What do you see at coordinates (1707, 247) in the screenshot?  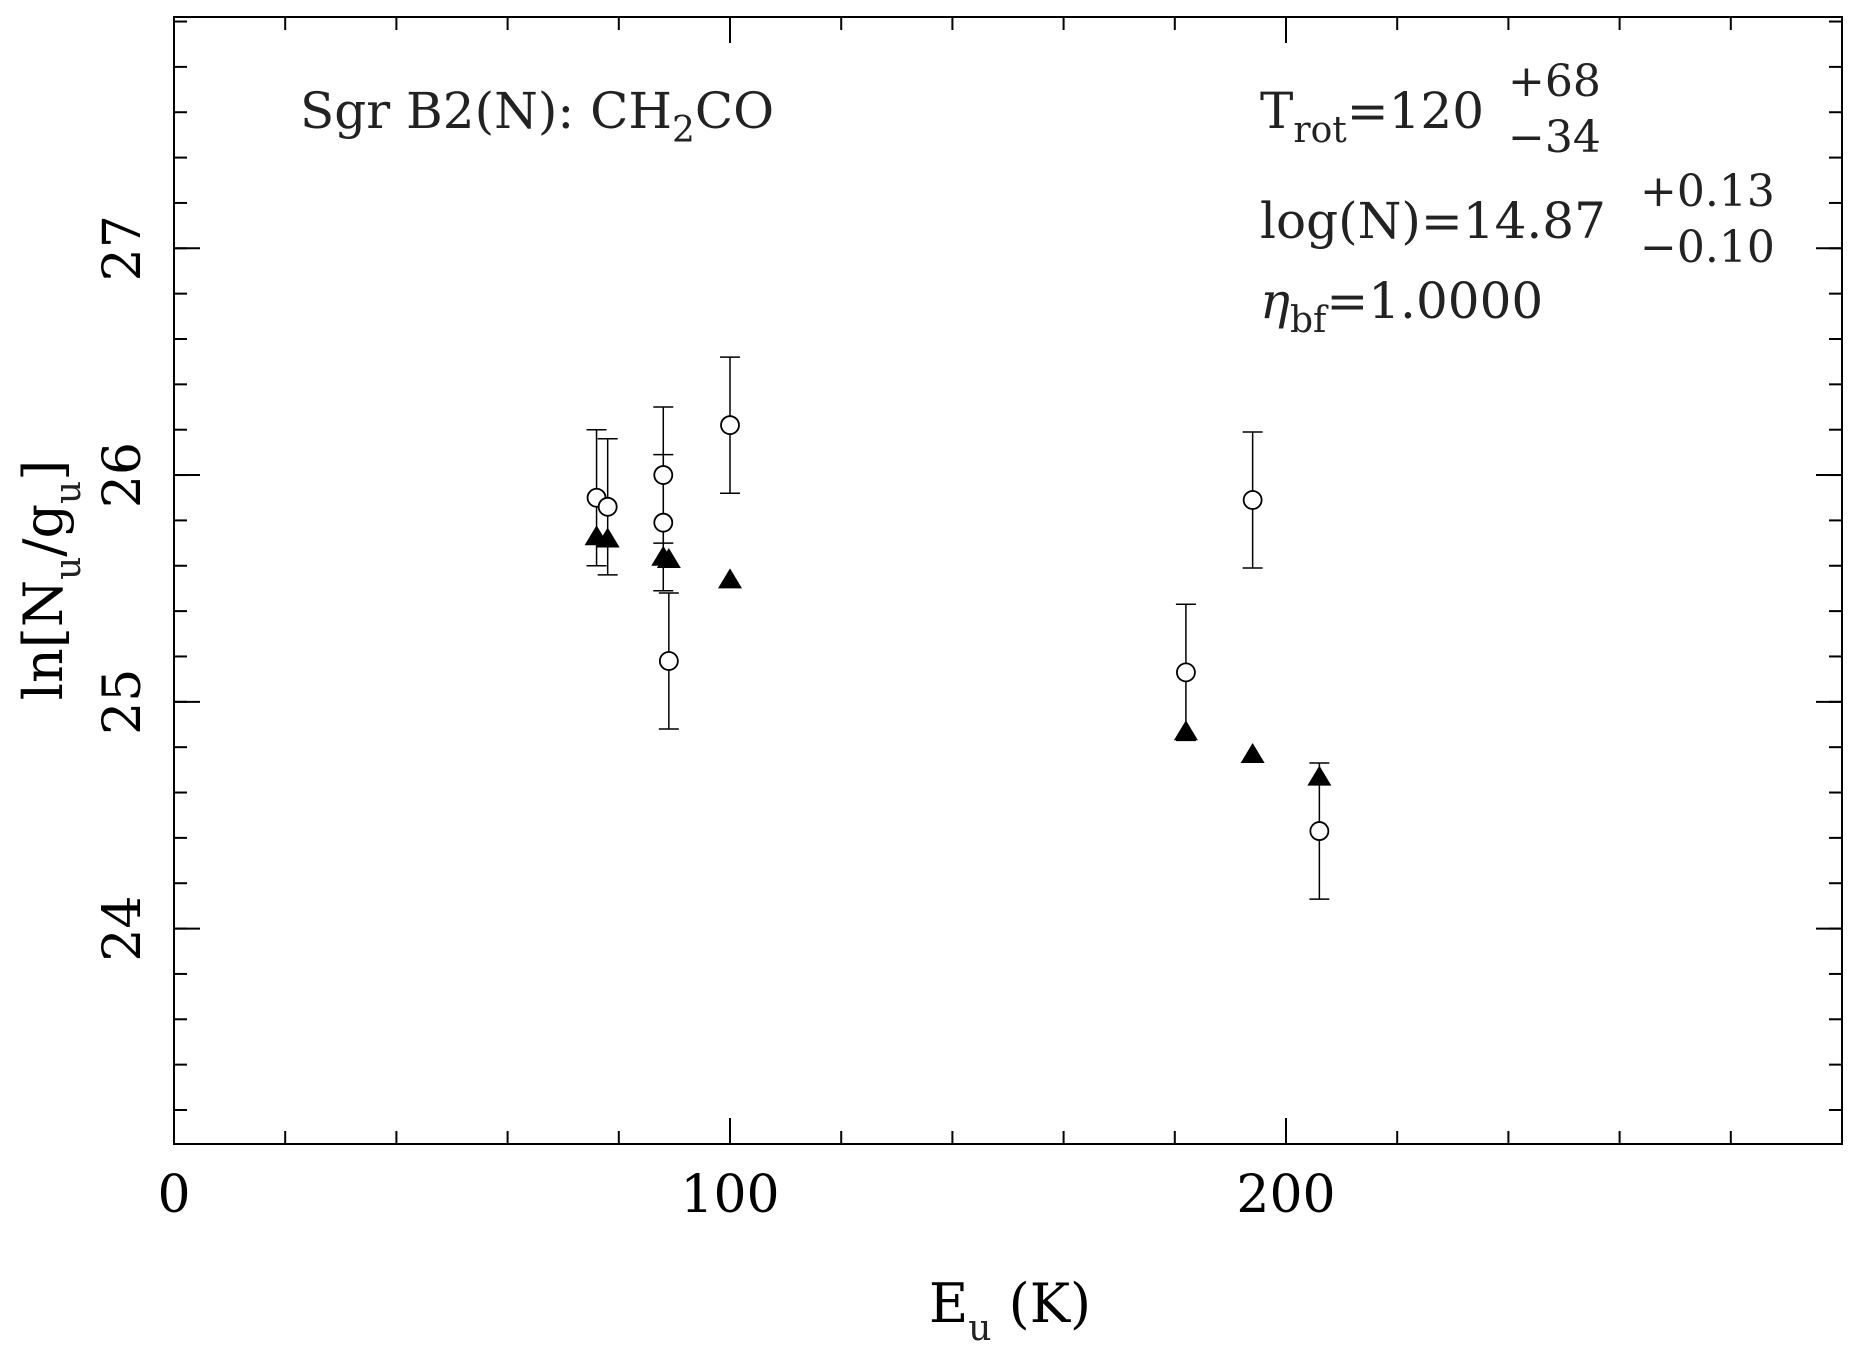 I see `logn-lower-error: −0.10` at bounding box center [1707, 247].